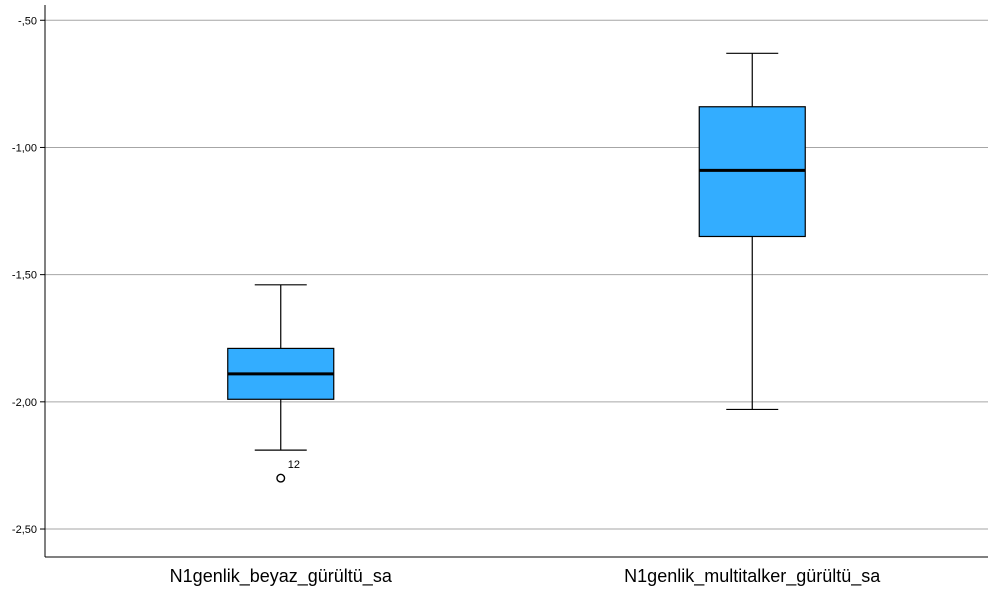 Image resolution: width=988 pixels, height=589 pixels. I want to click on y-tick-label: -2,00, so click(24, 403).